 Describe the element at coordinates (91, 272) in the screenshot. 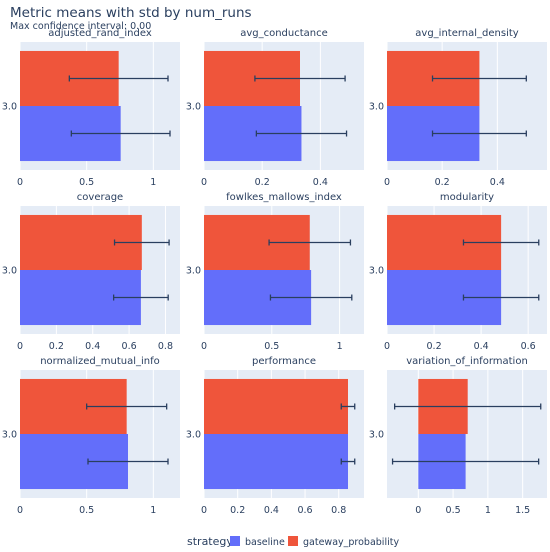

I see `subplot-coverage: 0 0.2 0.4 0.6 0.8 coverage 3.0` at that location.